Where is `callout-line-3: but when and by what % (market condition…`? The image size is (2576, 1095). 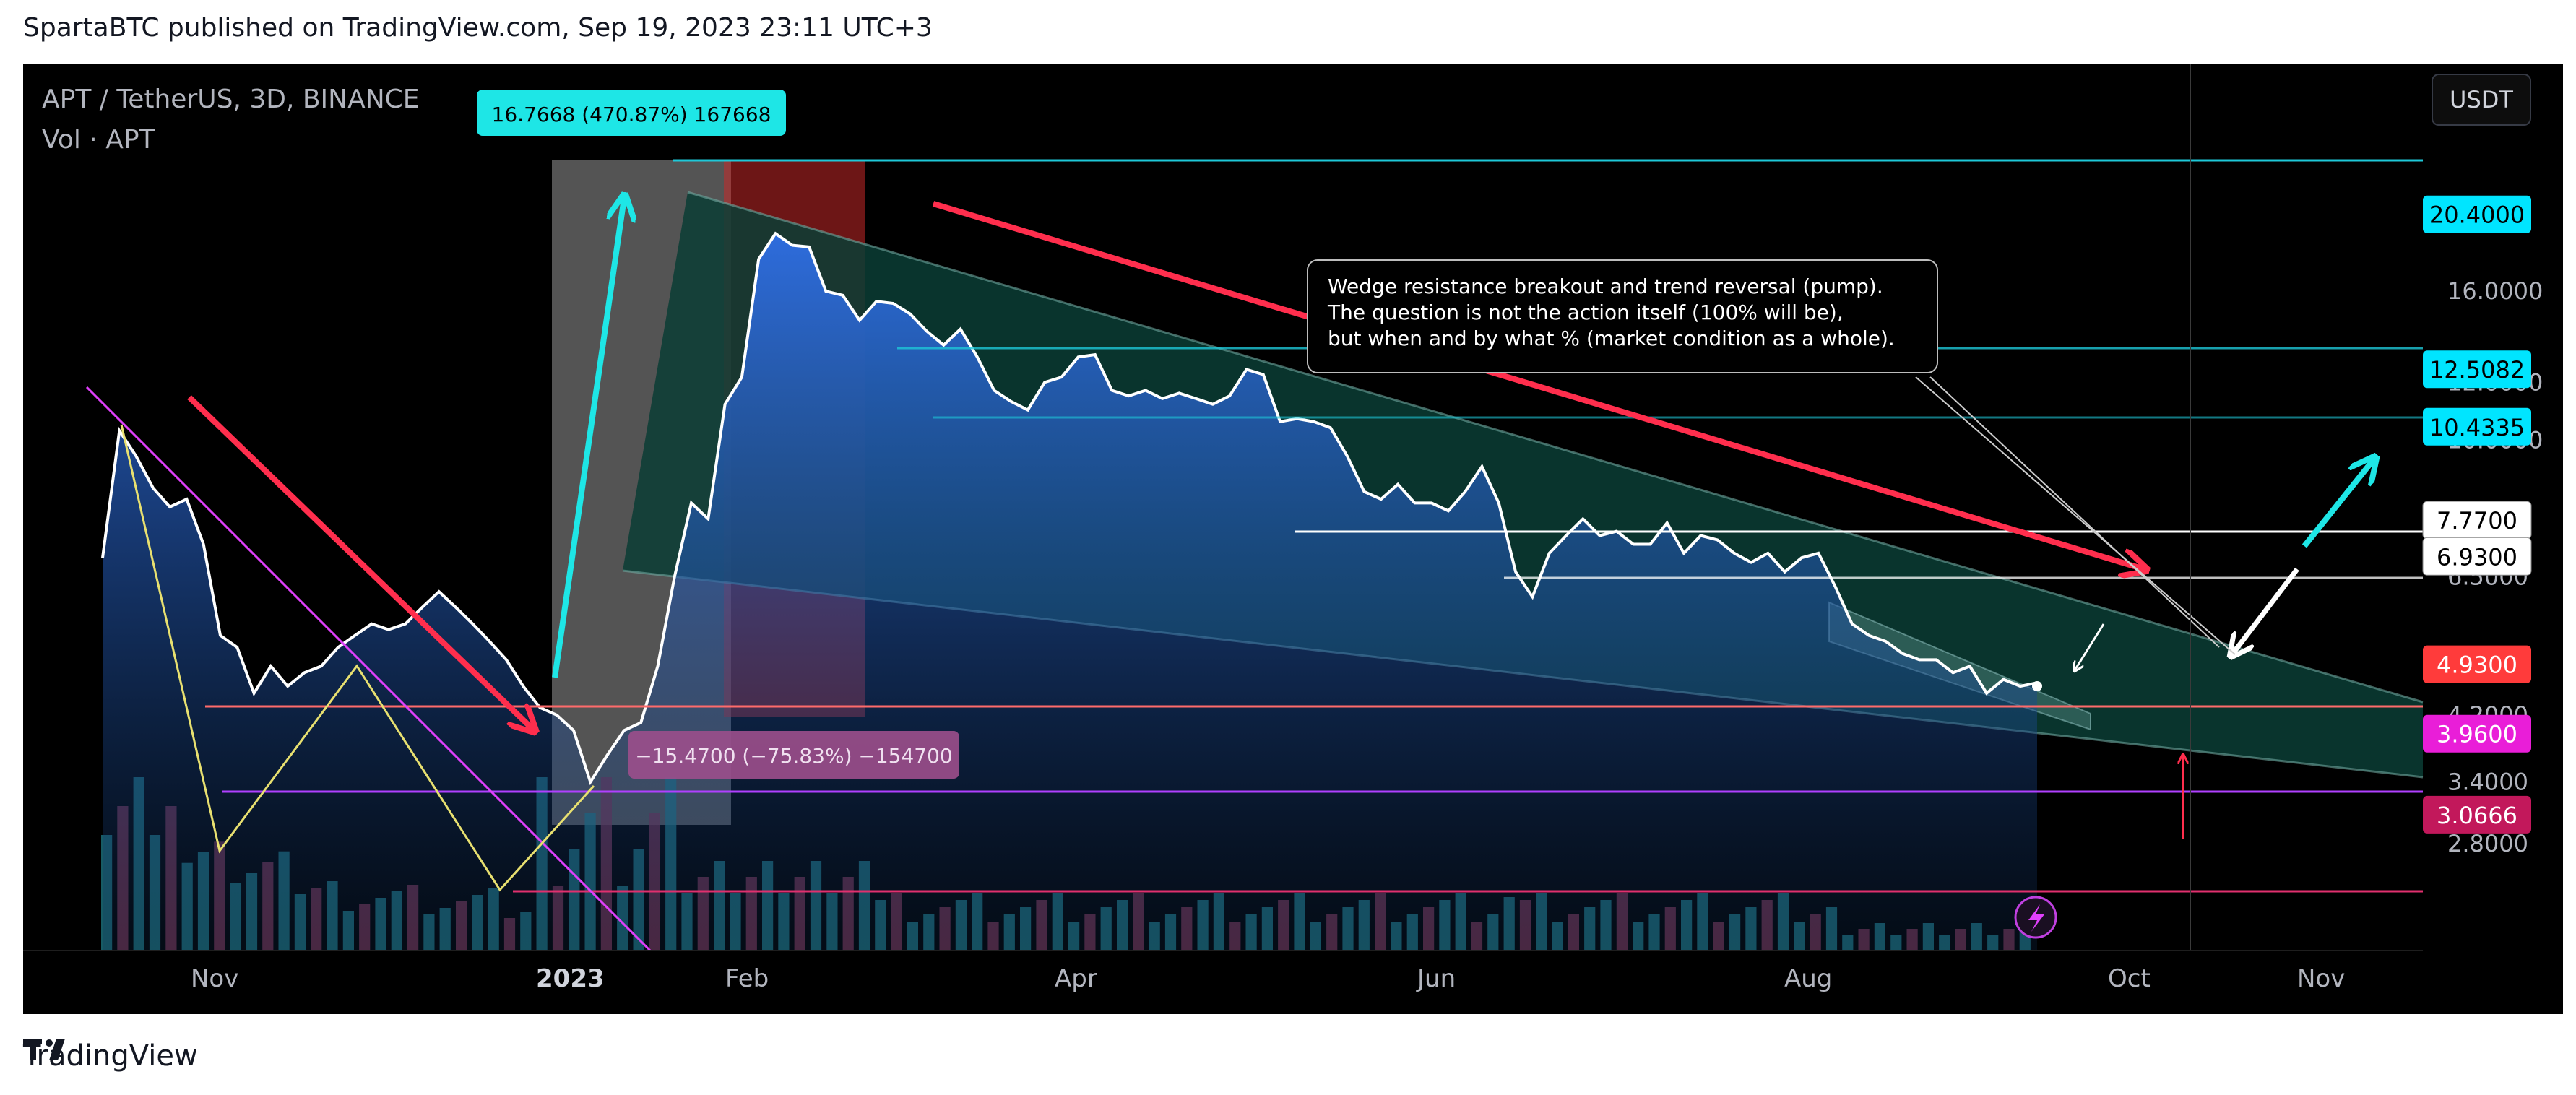 callout-line-3: but when and by what % (market condition… is located at coordinates (1612, 338).